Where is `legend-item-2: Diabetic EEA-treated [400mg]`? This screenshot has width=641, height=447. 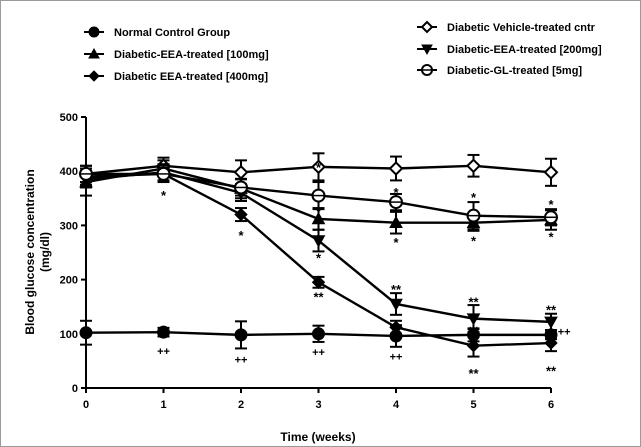
legend-item-2: Diabetic EEA-treated [400mg] is located at coordinates (176, 76).